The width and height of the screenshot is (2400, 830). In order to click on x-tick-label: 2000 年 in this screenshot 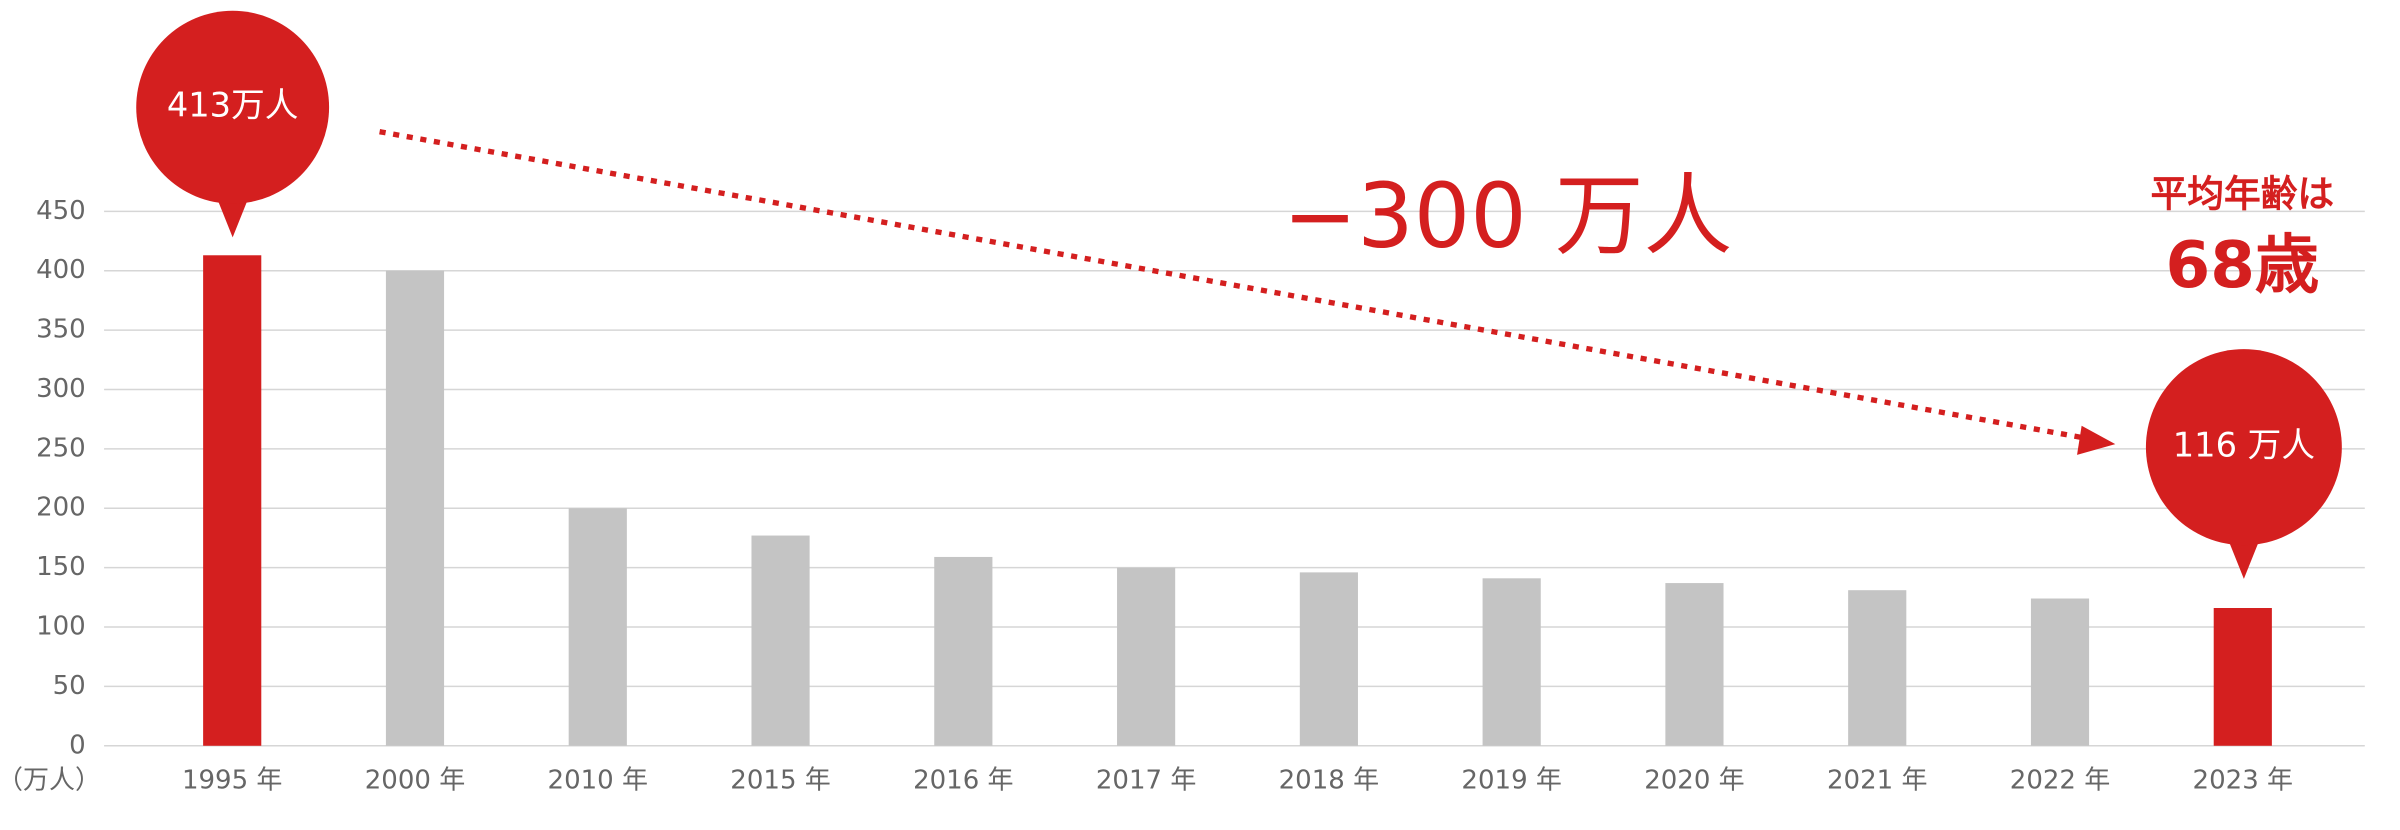, I will do `click(415, 780)`.